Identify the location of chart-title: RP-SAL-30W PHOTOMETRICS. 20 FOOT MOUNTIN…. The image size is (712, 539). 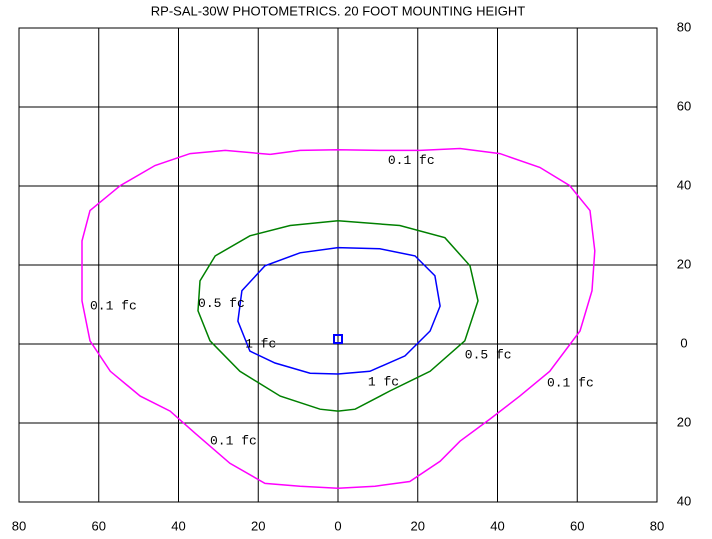
(338, 10).